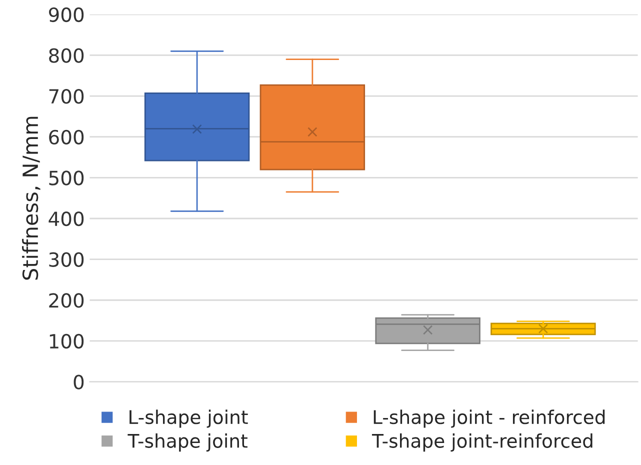 This screenshot has height=465, width=641. What do you see at coordinates (489, 419) in the screenshot?
I see `legend-label: L-shape joint - reinforced` at bounding box center [489, 419].